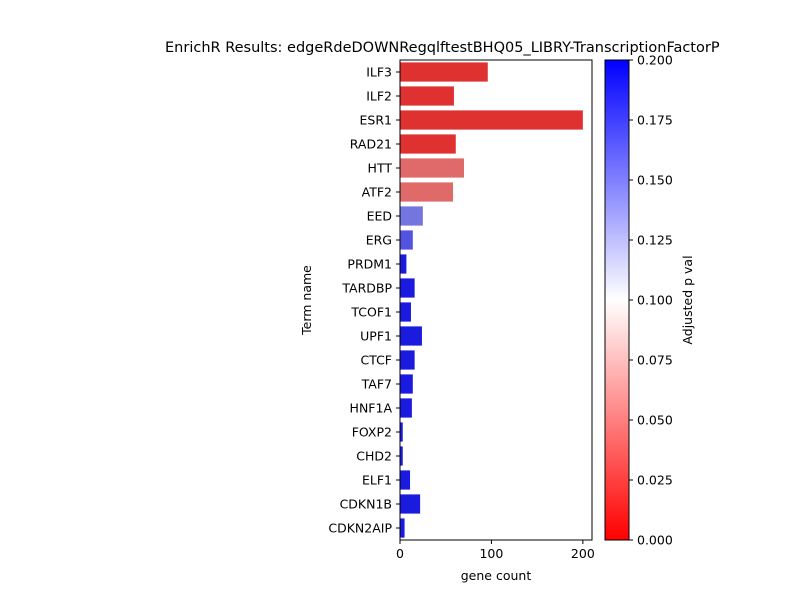 The height and width of the screenshot is (604, 800). I want to click on x-tick-label: 100, so click(491, 553).